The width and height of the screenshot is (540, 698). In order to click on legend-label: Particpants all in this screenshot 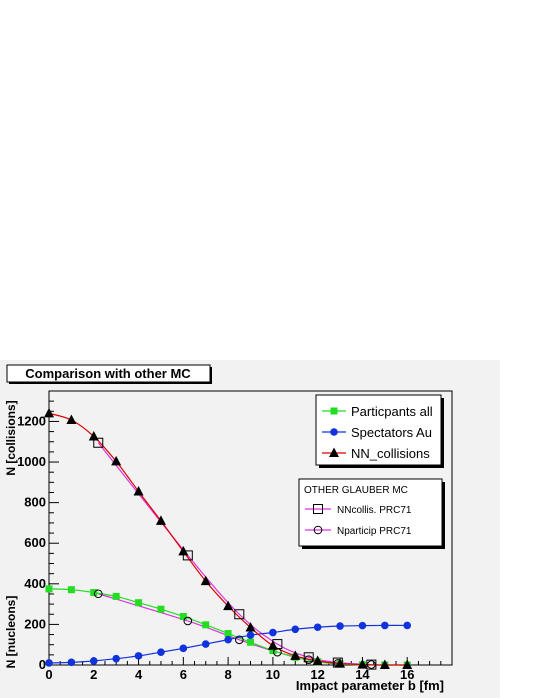, I will do `click(392, 411)`.